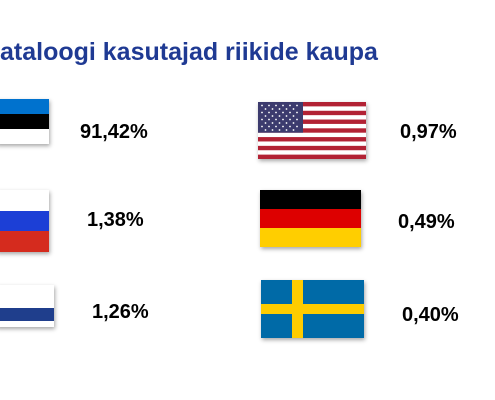 Image resolution: width=495 pixels, height=400 pixels. I want to click on estonia-percentage: 91,42%, so click(114, 132).